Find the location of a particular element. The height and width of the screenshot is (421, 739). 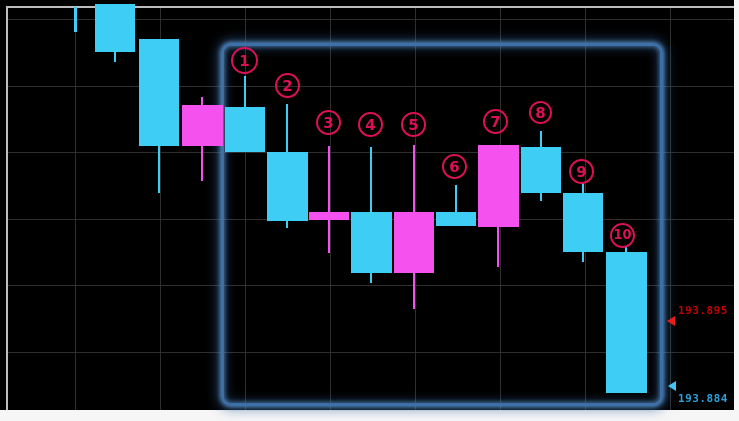

chart-frame-left-line is located at coordinates (7, 208).